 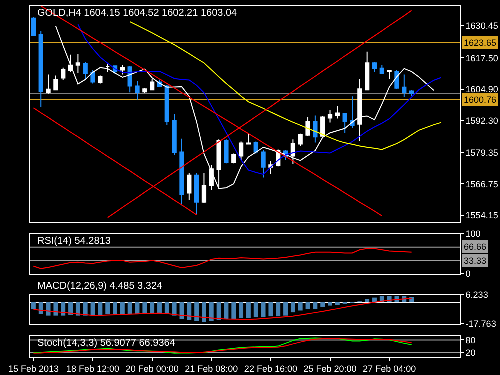 I want to click on y-tick-label: 100, so click(x=473, y=234).